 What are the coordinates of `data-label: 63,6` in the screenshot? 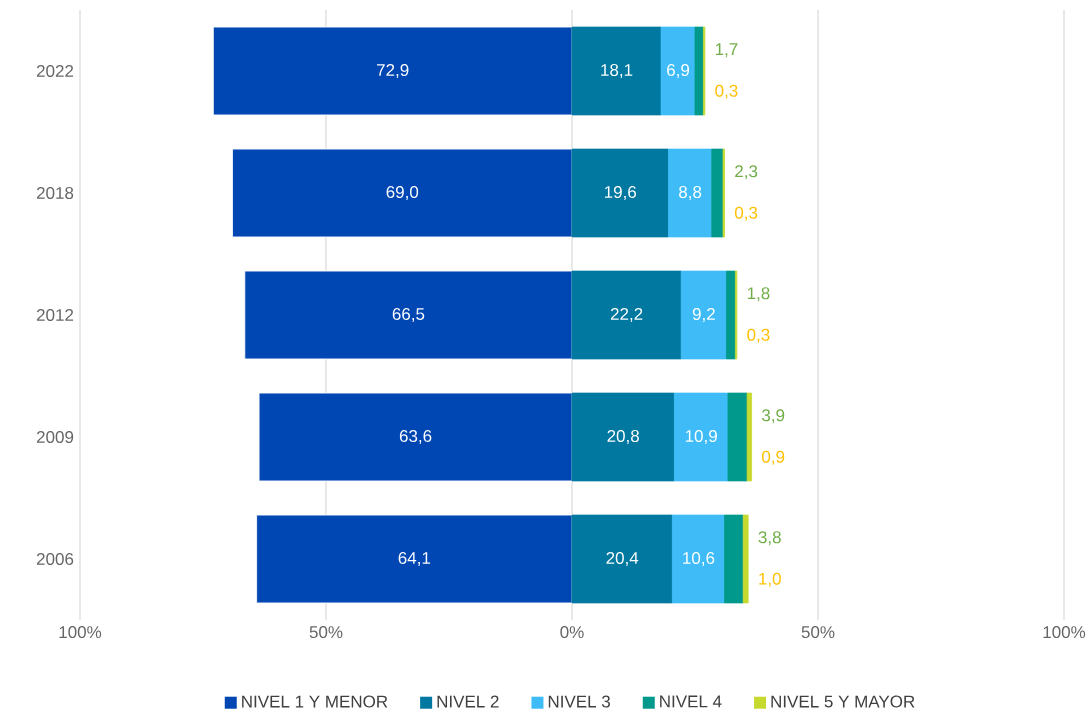 It's located at (415, 437).